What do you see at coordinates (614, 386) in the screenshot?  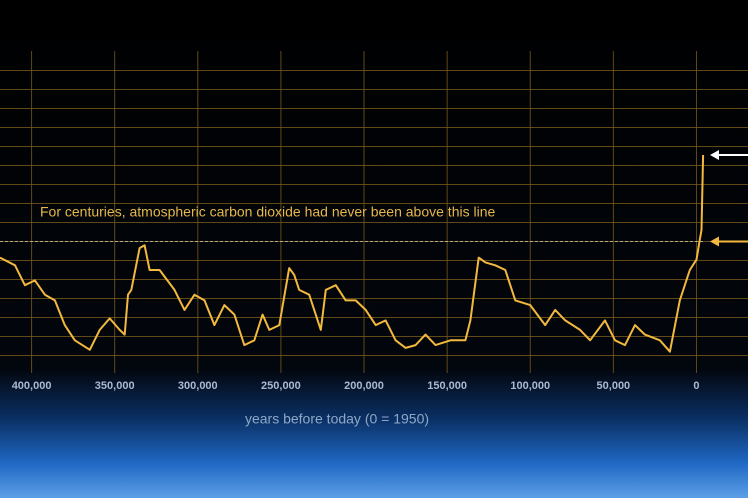 I see `x-tick-label: 50,000` at bounding box center [614, 386].